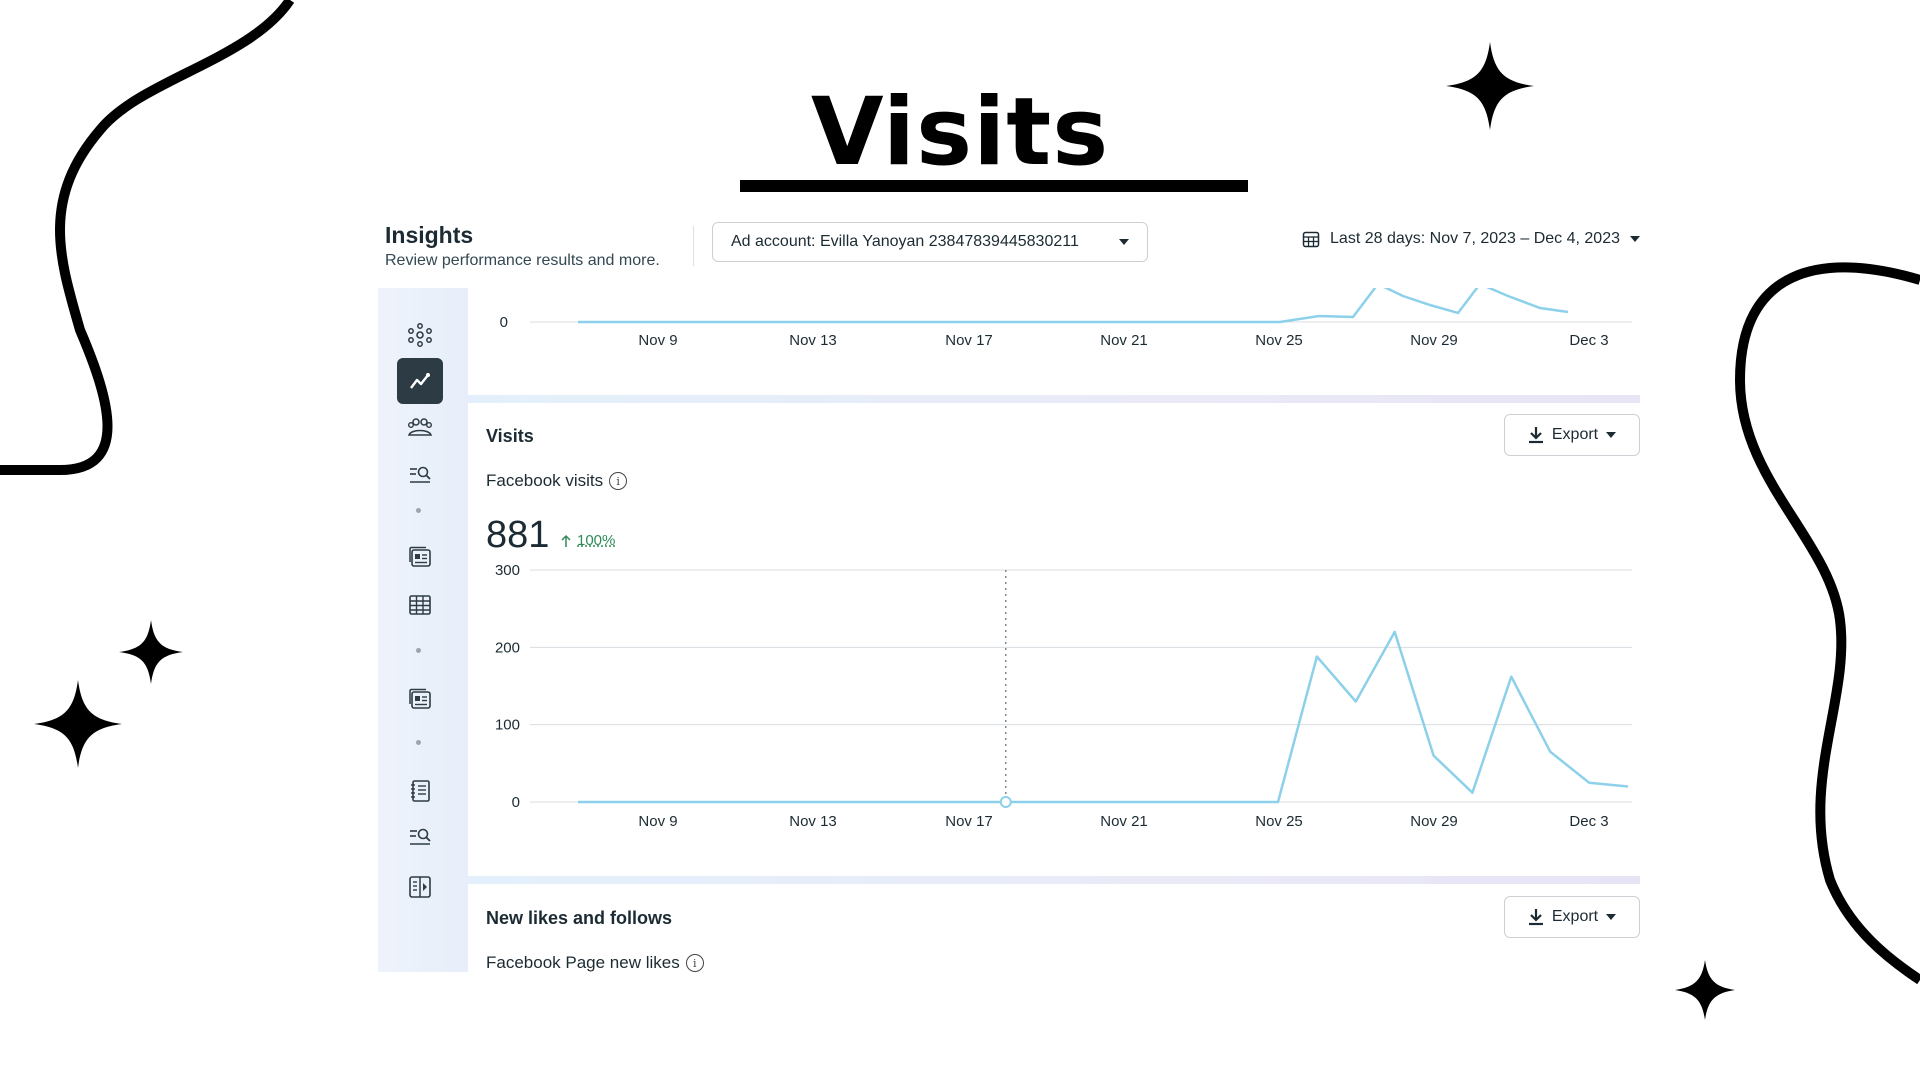  I want to click on title-underline, so click(994, 186).